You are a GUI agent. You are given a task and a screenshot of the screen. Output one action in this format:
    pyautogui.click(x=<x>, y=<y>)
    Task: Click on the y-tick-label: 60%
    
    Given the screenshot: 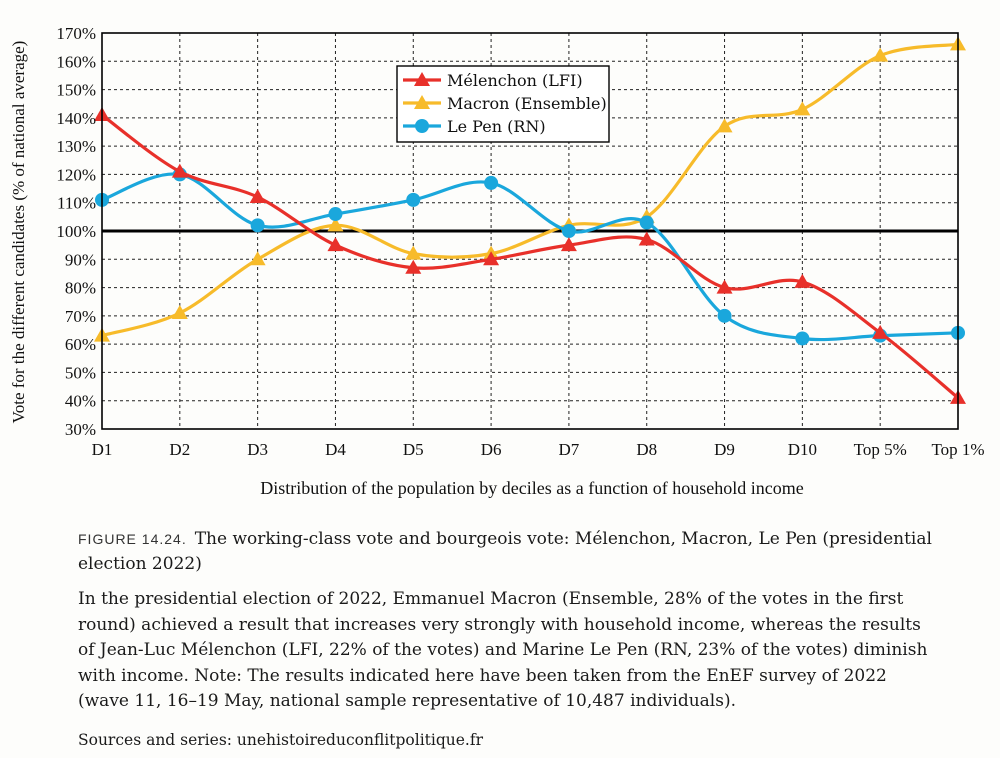 What is the action you would take?
    pyautogui.click(x=80, y=344)
    